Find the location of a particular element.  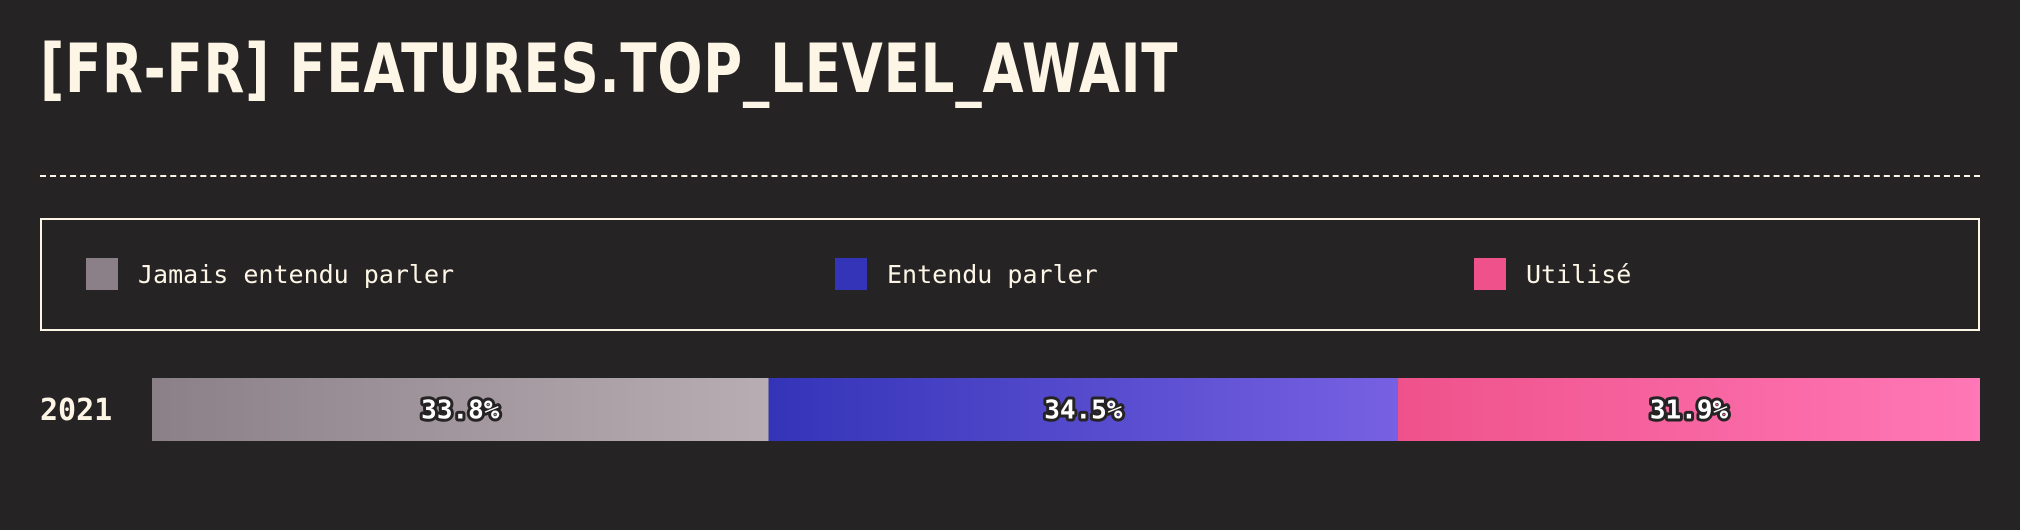

bar-label-never-heard: 33.8% is located at coordinates (460, 411).